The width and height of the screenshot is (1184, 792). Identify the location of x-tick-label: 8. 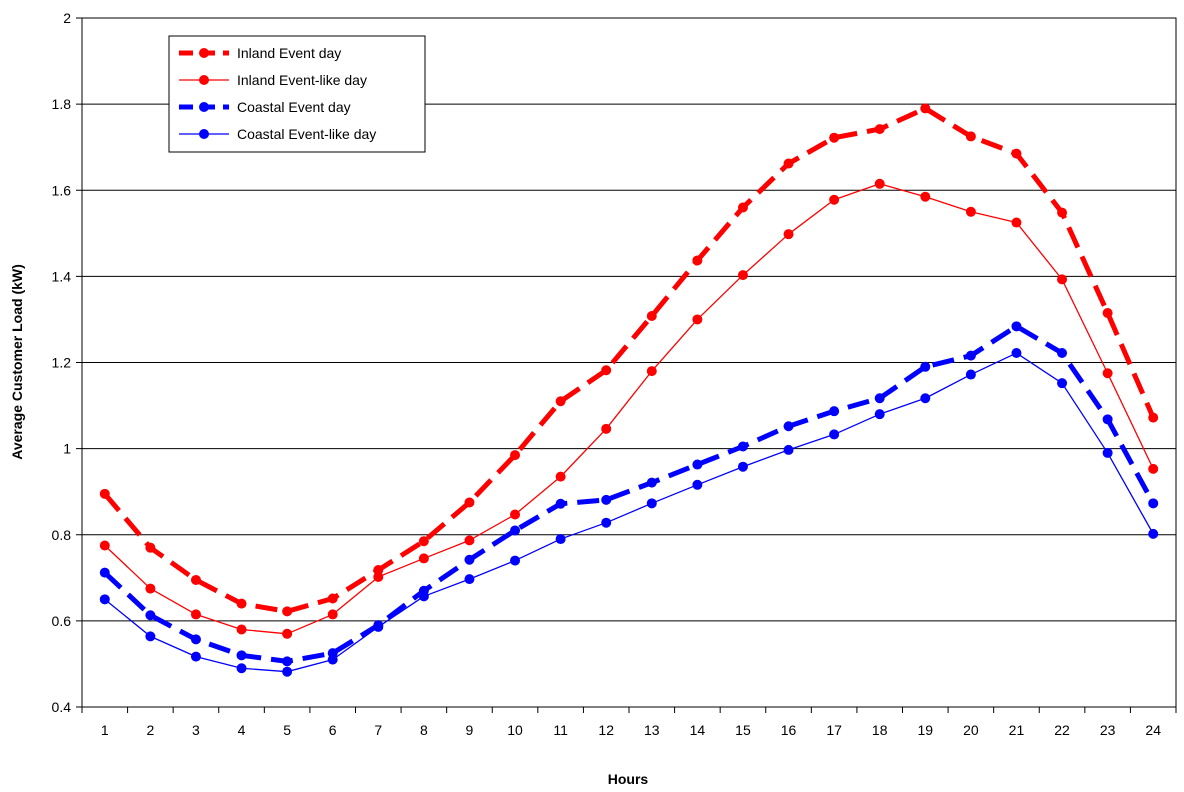
(424, 730).